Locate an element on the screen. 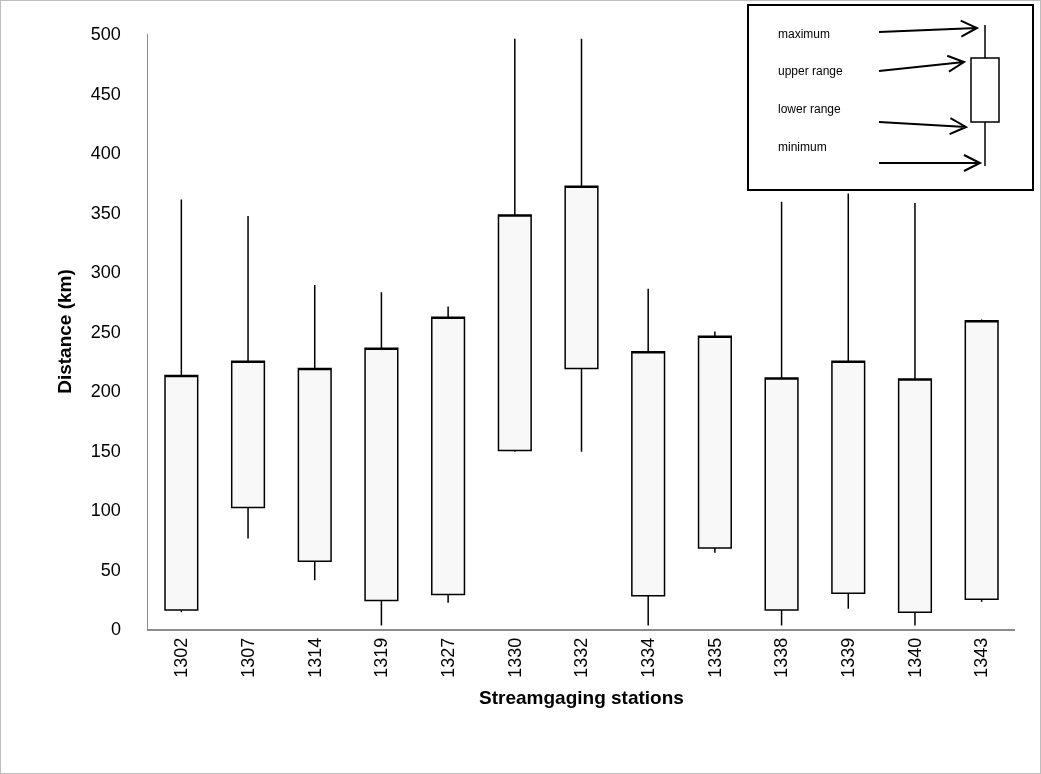  x-tick-label: 1339 is located at coordinates (848, 657).